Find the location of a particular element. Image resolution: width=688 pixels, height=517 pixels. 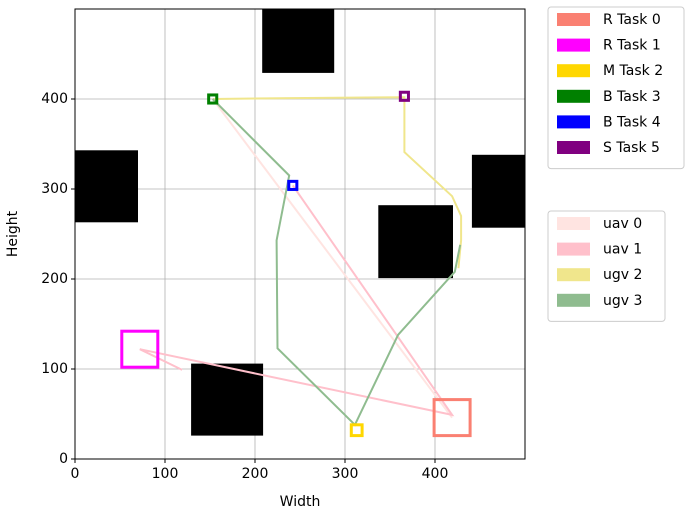

x-tick-label: 400 is located at coordinates (435, 474).